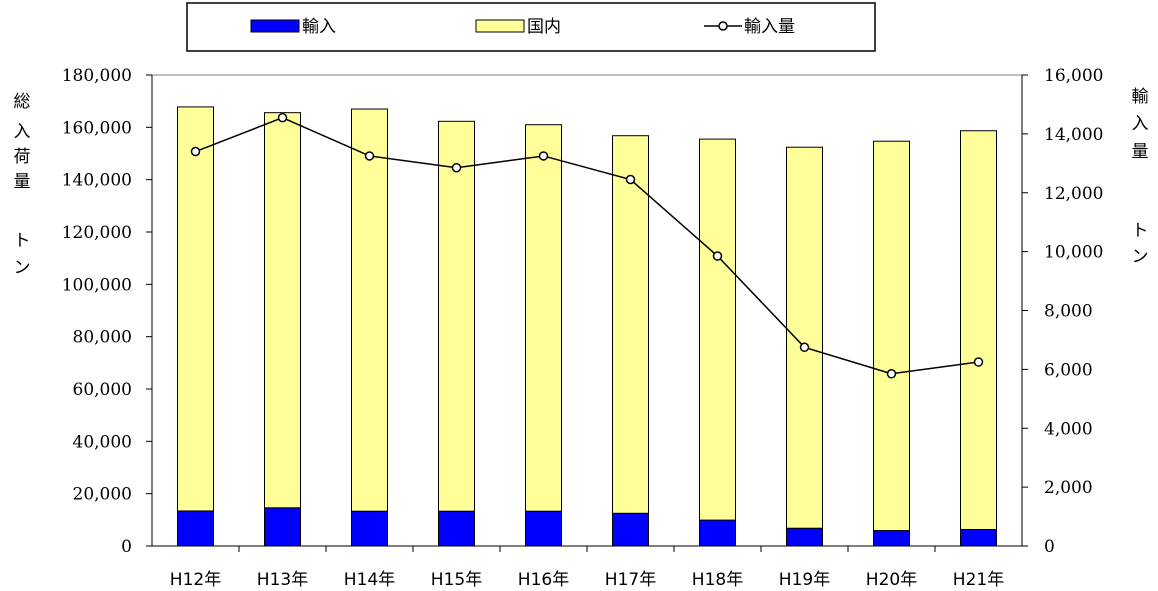 The image size is (1158, 591). What do you see at coordinates (1073, 253) in the screenshot?
I see `right-tick-label: 10,000` at bounding box center [1073, 253].